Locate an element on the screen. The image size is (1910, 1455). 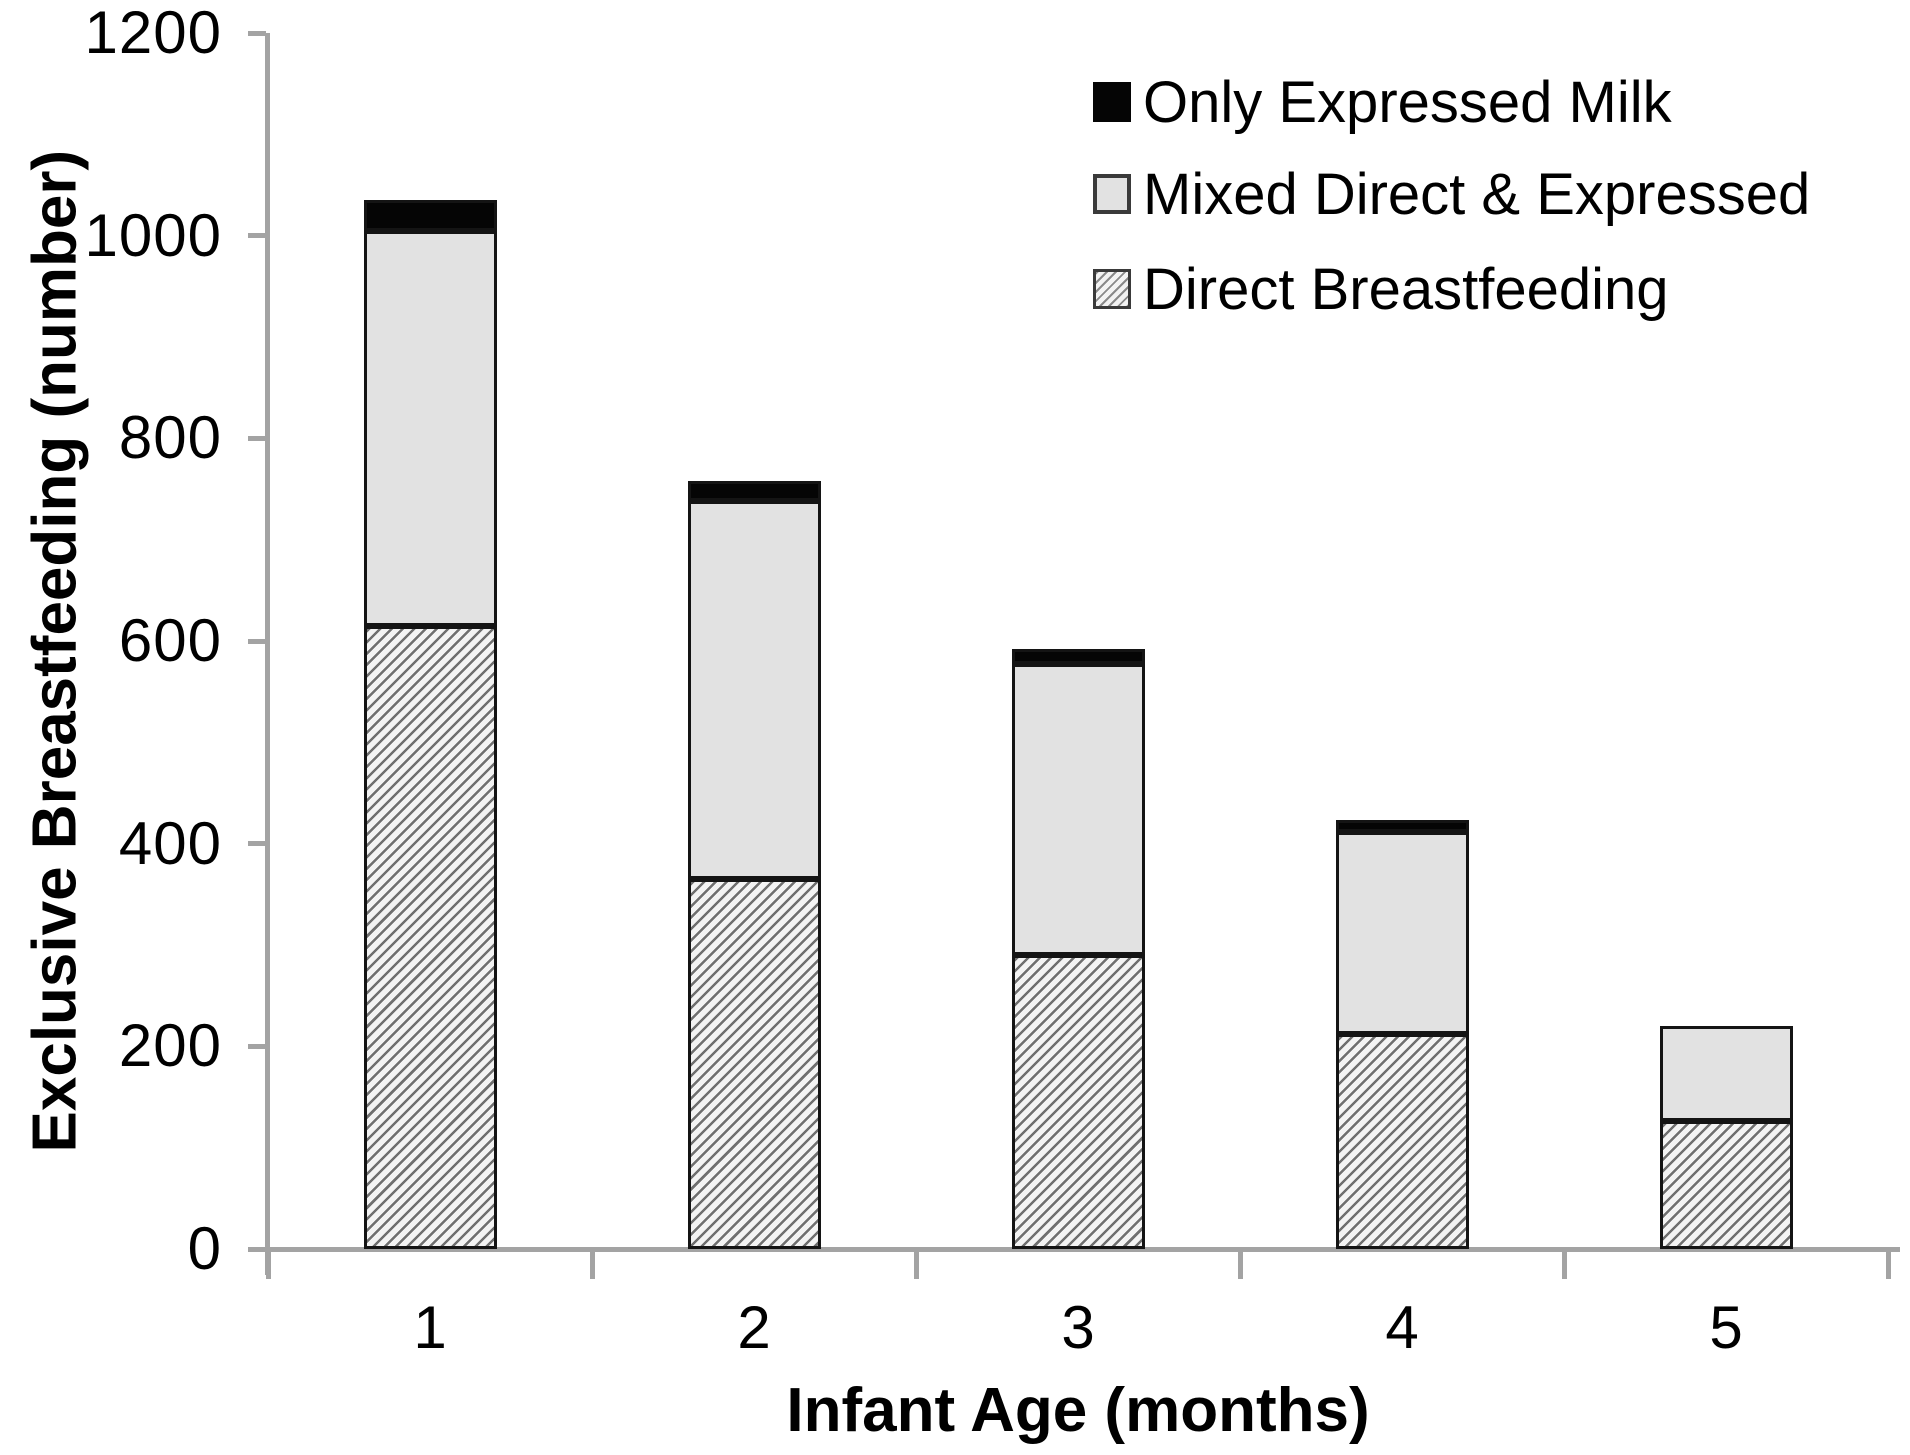
x-tick-label: 1 is located at coordinates (430, 1327).